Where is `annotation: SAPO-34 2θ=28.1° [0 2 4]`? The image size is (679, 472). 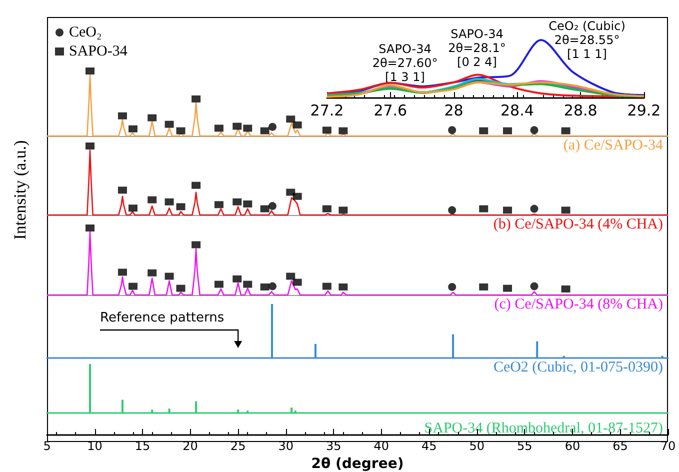
annotation: SAPO-34 2θ=28.1° [0 2 4] is located at coordinates (477, 48).